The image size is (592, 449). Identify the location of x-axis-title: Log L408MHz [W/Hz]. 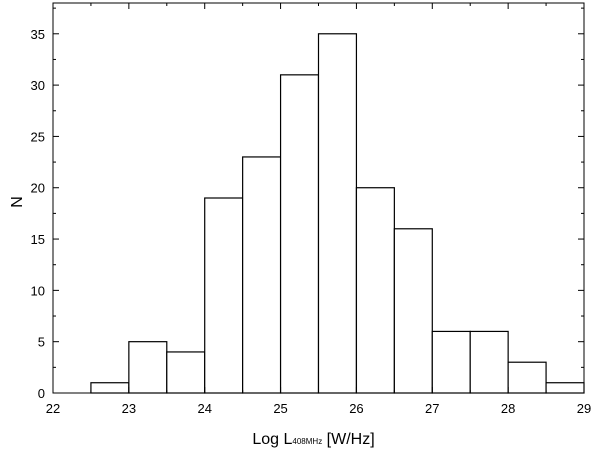
(313, 439).